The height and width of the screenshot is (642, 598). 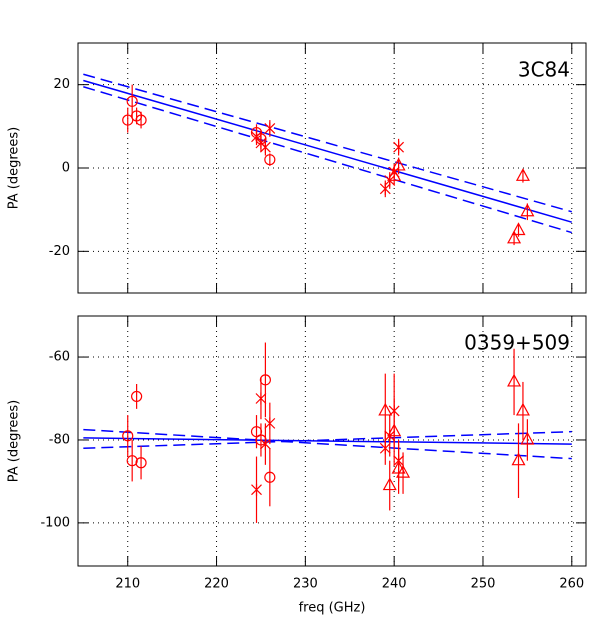 What do you see at coordinates (483, 584) in the screenshot?
I see `x-tick-label: 250` at bounding box center [483, 584].